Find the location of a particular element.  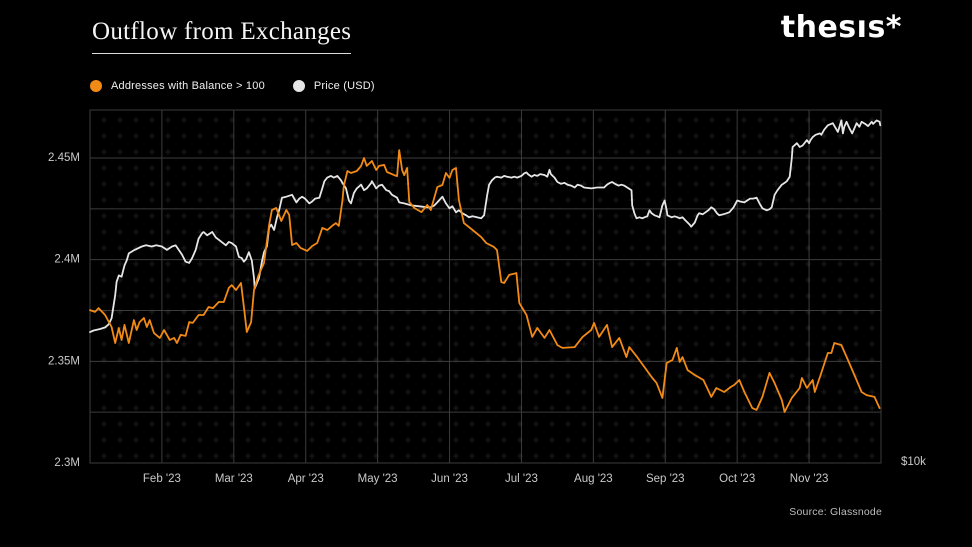

right-axis-label: $10k is located at coordinates (913, 462).